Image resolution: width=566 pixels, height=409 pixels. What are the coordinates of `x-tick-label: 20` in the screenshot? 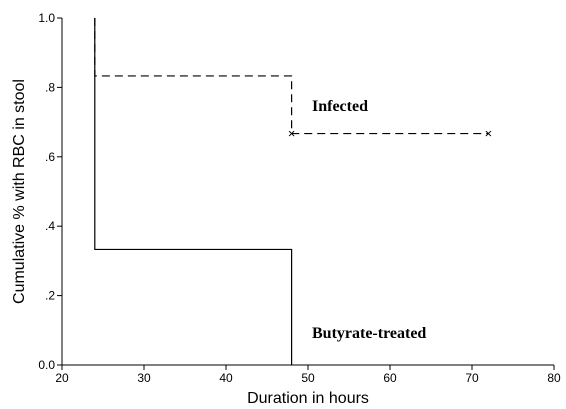 It's located at (62, 378).